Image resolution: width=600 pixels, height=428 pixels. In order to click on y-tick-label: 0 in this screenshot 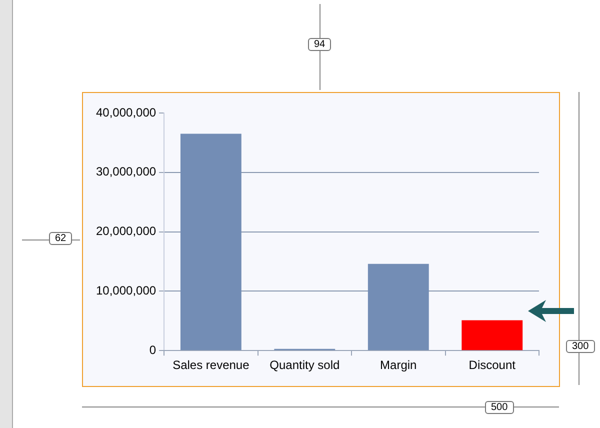, I will do `click(152, 349)`.